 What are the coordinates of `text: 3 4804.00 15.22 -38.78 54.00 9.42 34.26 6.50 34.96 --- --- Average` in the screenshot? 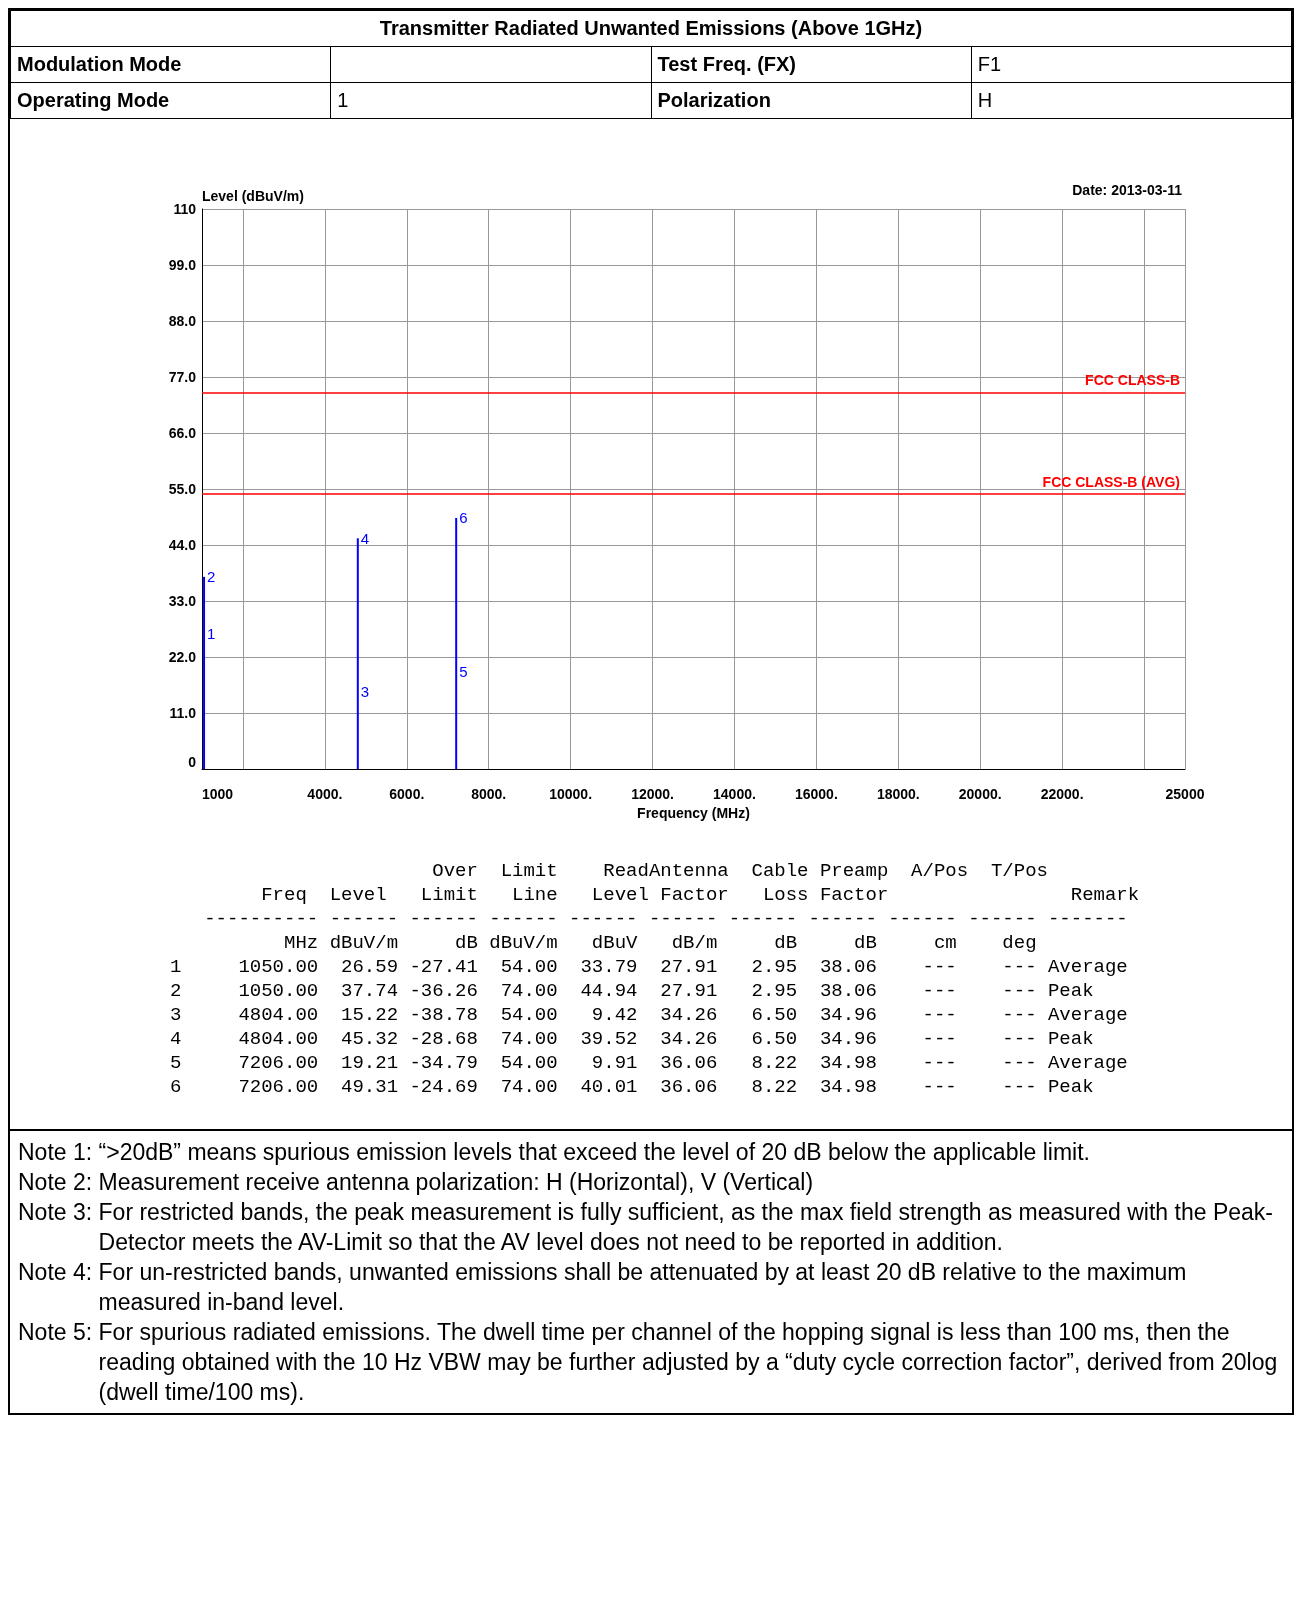 It's located at (649, 1015).